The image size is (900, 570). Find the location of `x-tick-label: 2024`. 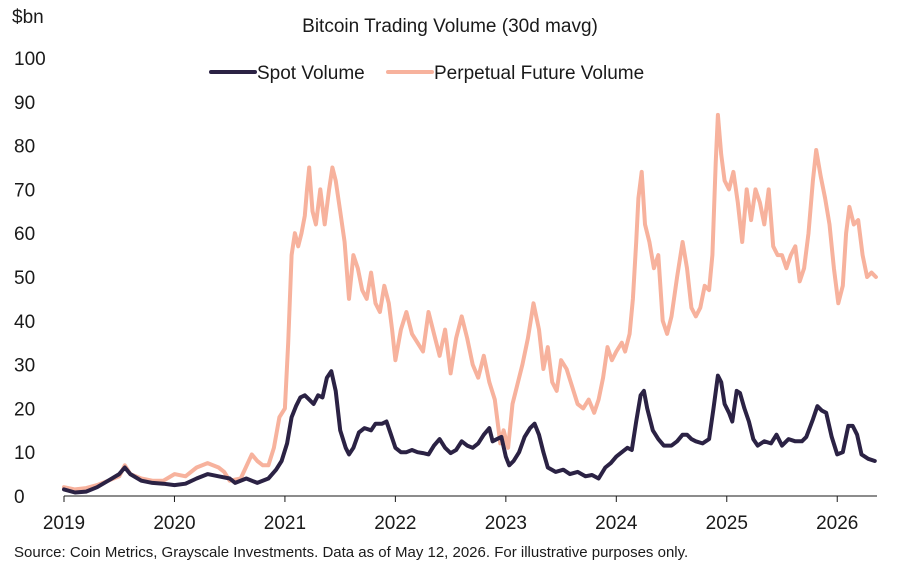

x-tick-label: 2024 is located at coordinates (616, 523).